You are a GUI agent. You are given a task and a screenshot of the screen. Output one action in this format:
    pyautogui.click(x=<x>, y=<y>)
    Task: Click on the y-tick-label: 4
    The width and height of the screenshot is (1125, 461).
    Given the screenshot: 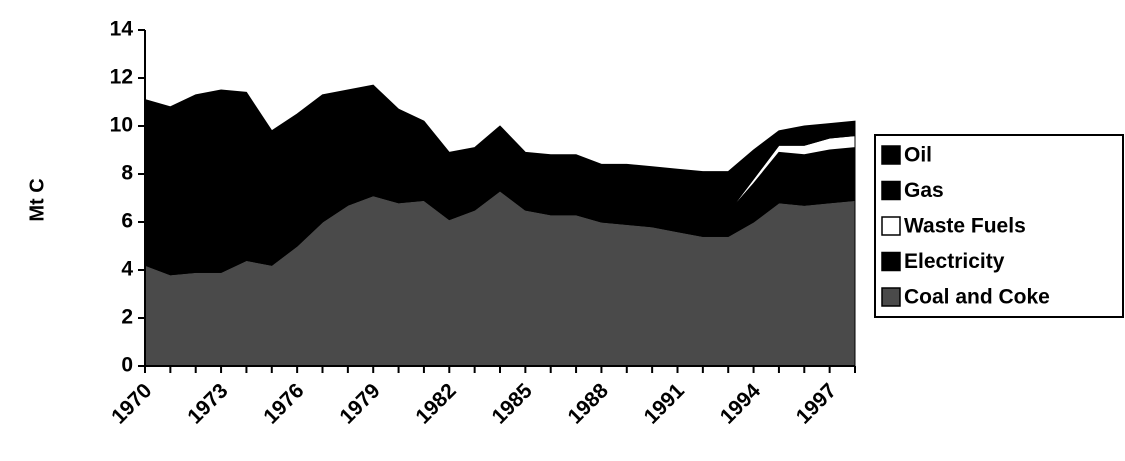 What is the action you would take?
    pyautogui.click(x=127, y=269)
    